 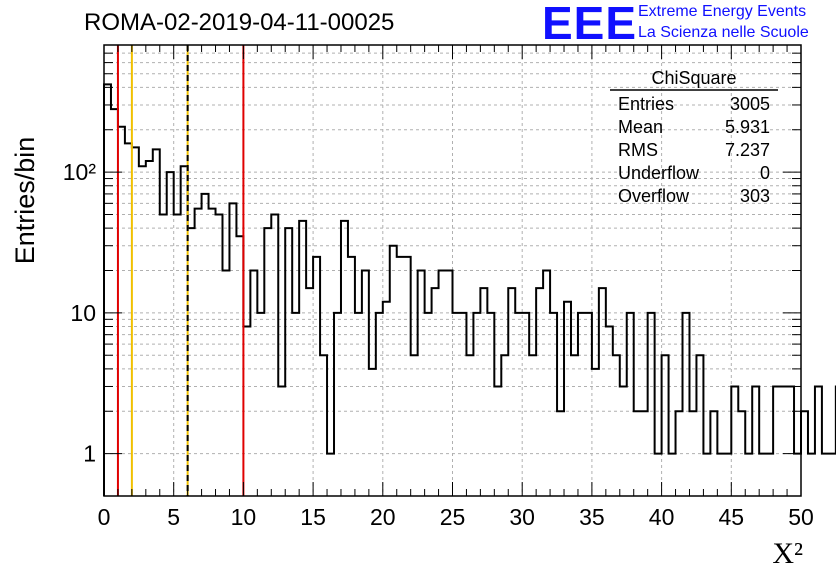 I want to click on x-tick-label: 20, so click(x=383, y=517).